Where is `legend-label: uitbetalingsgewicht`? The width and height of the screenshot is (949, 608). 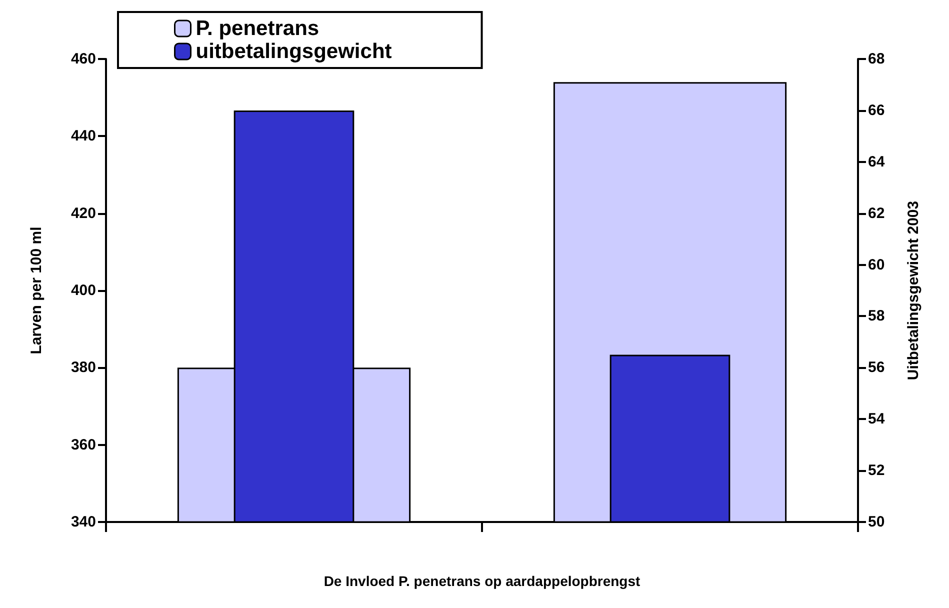
legend-label: uitbetalingsgewicht is located at coordinates (294, 51).